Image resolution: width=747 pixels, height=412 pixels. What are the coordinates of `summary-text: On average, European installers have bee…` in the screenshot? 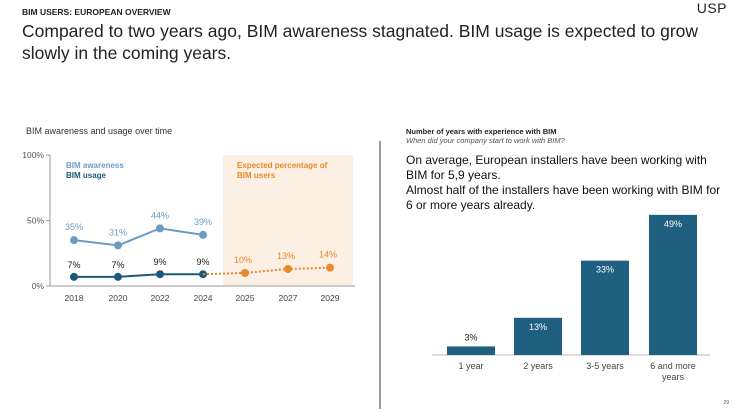 It's located at (566, 183).